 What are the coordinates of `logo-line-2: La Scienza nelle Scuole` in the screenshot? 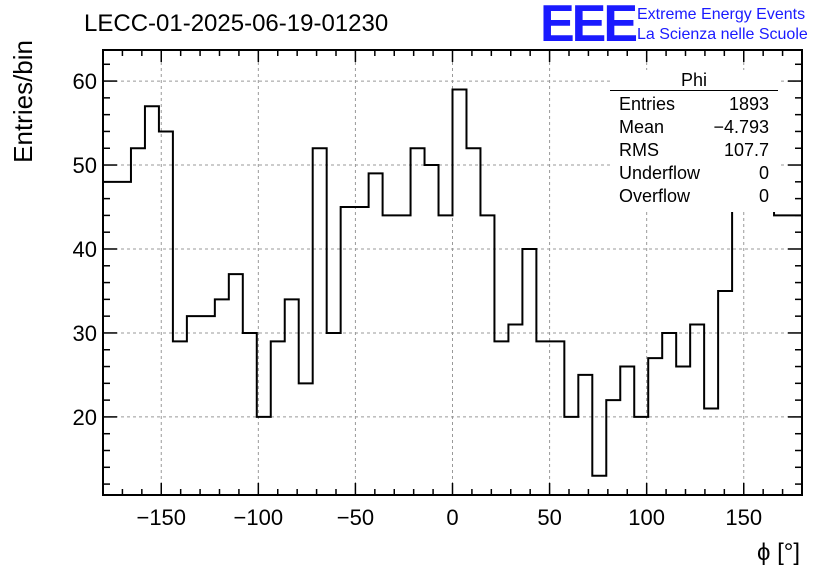 It's located at (722, 34).